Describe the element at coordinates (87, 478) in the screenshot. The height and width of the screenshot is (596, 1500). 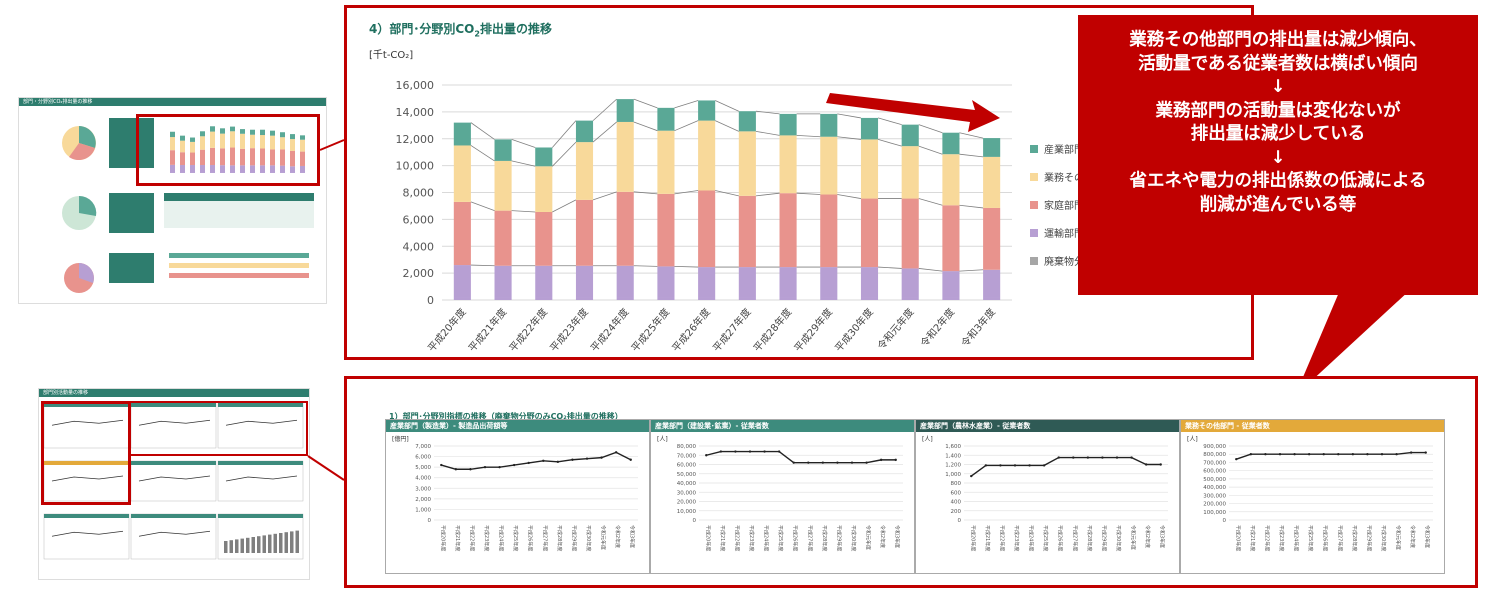
I see `thumb-mini-line` at that location.